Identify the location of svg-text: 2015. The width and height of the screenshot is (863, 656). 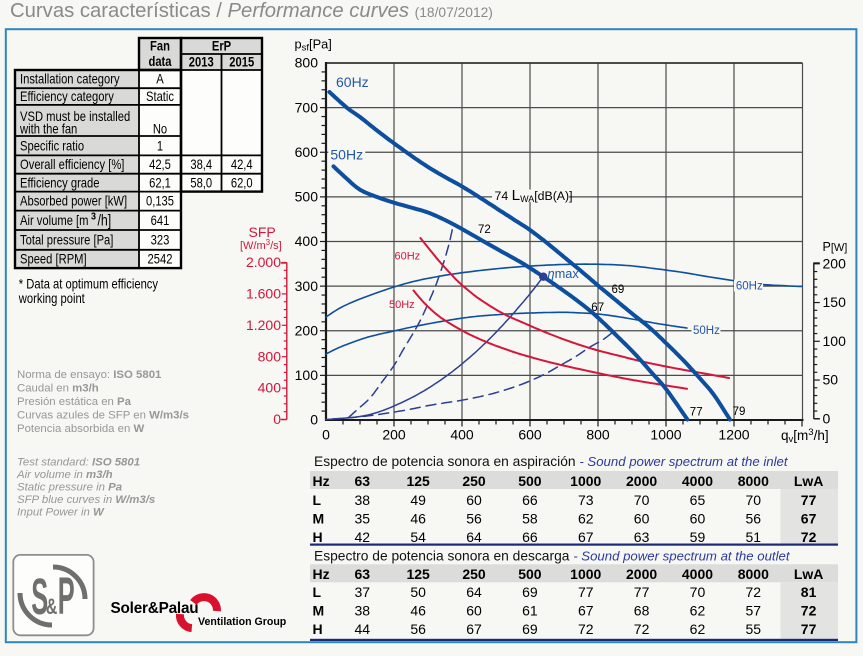
(241, 62).